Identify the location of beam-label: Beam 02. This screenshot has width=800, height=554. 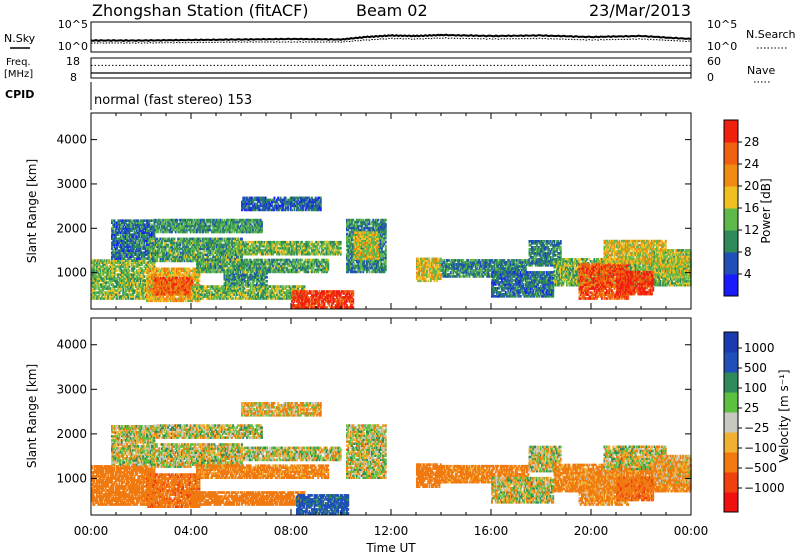
(392, 10).